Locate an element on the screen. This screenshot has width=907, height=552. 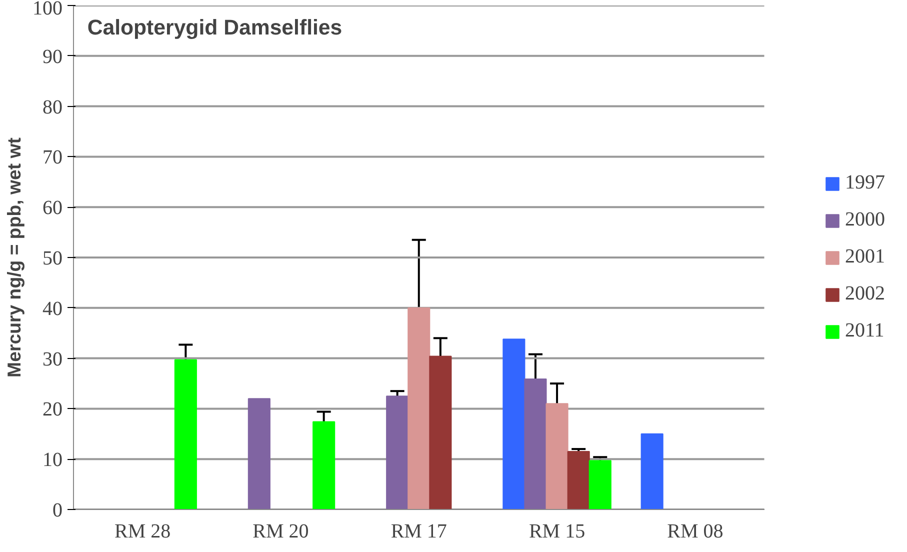
y-tick-label: 40 is located at coordinates (52, 309).